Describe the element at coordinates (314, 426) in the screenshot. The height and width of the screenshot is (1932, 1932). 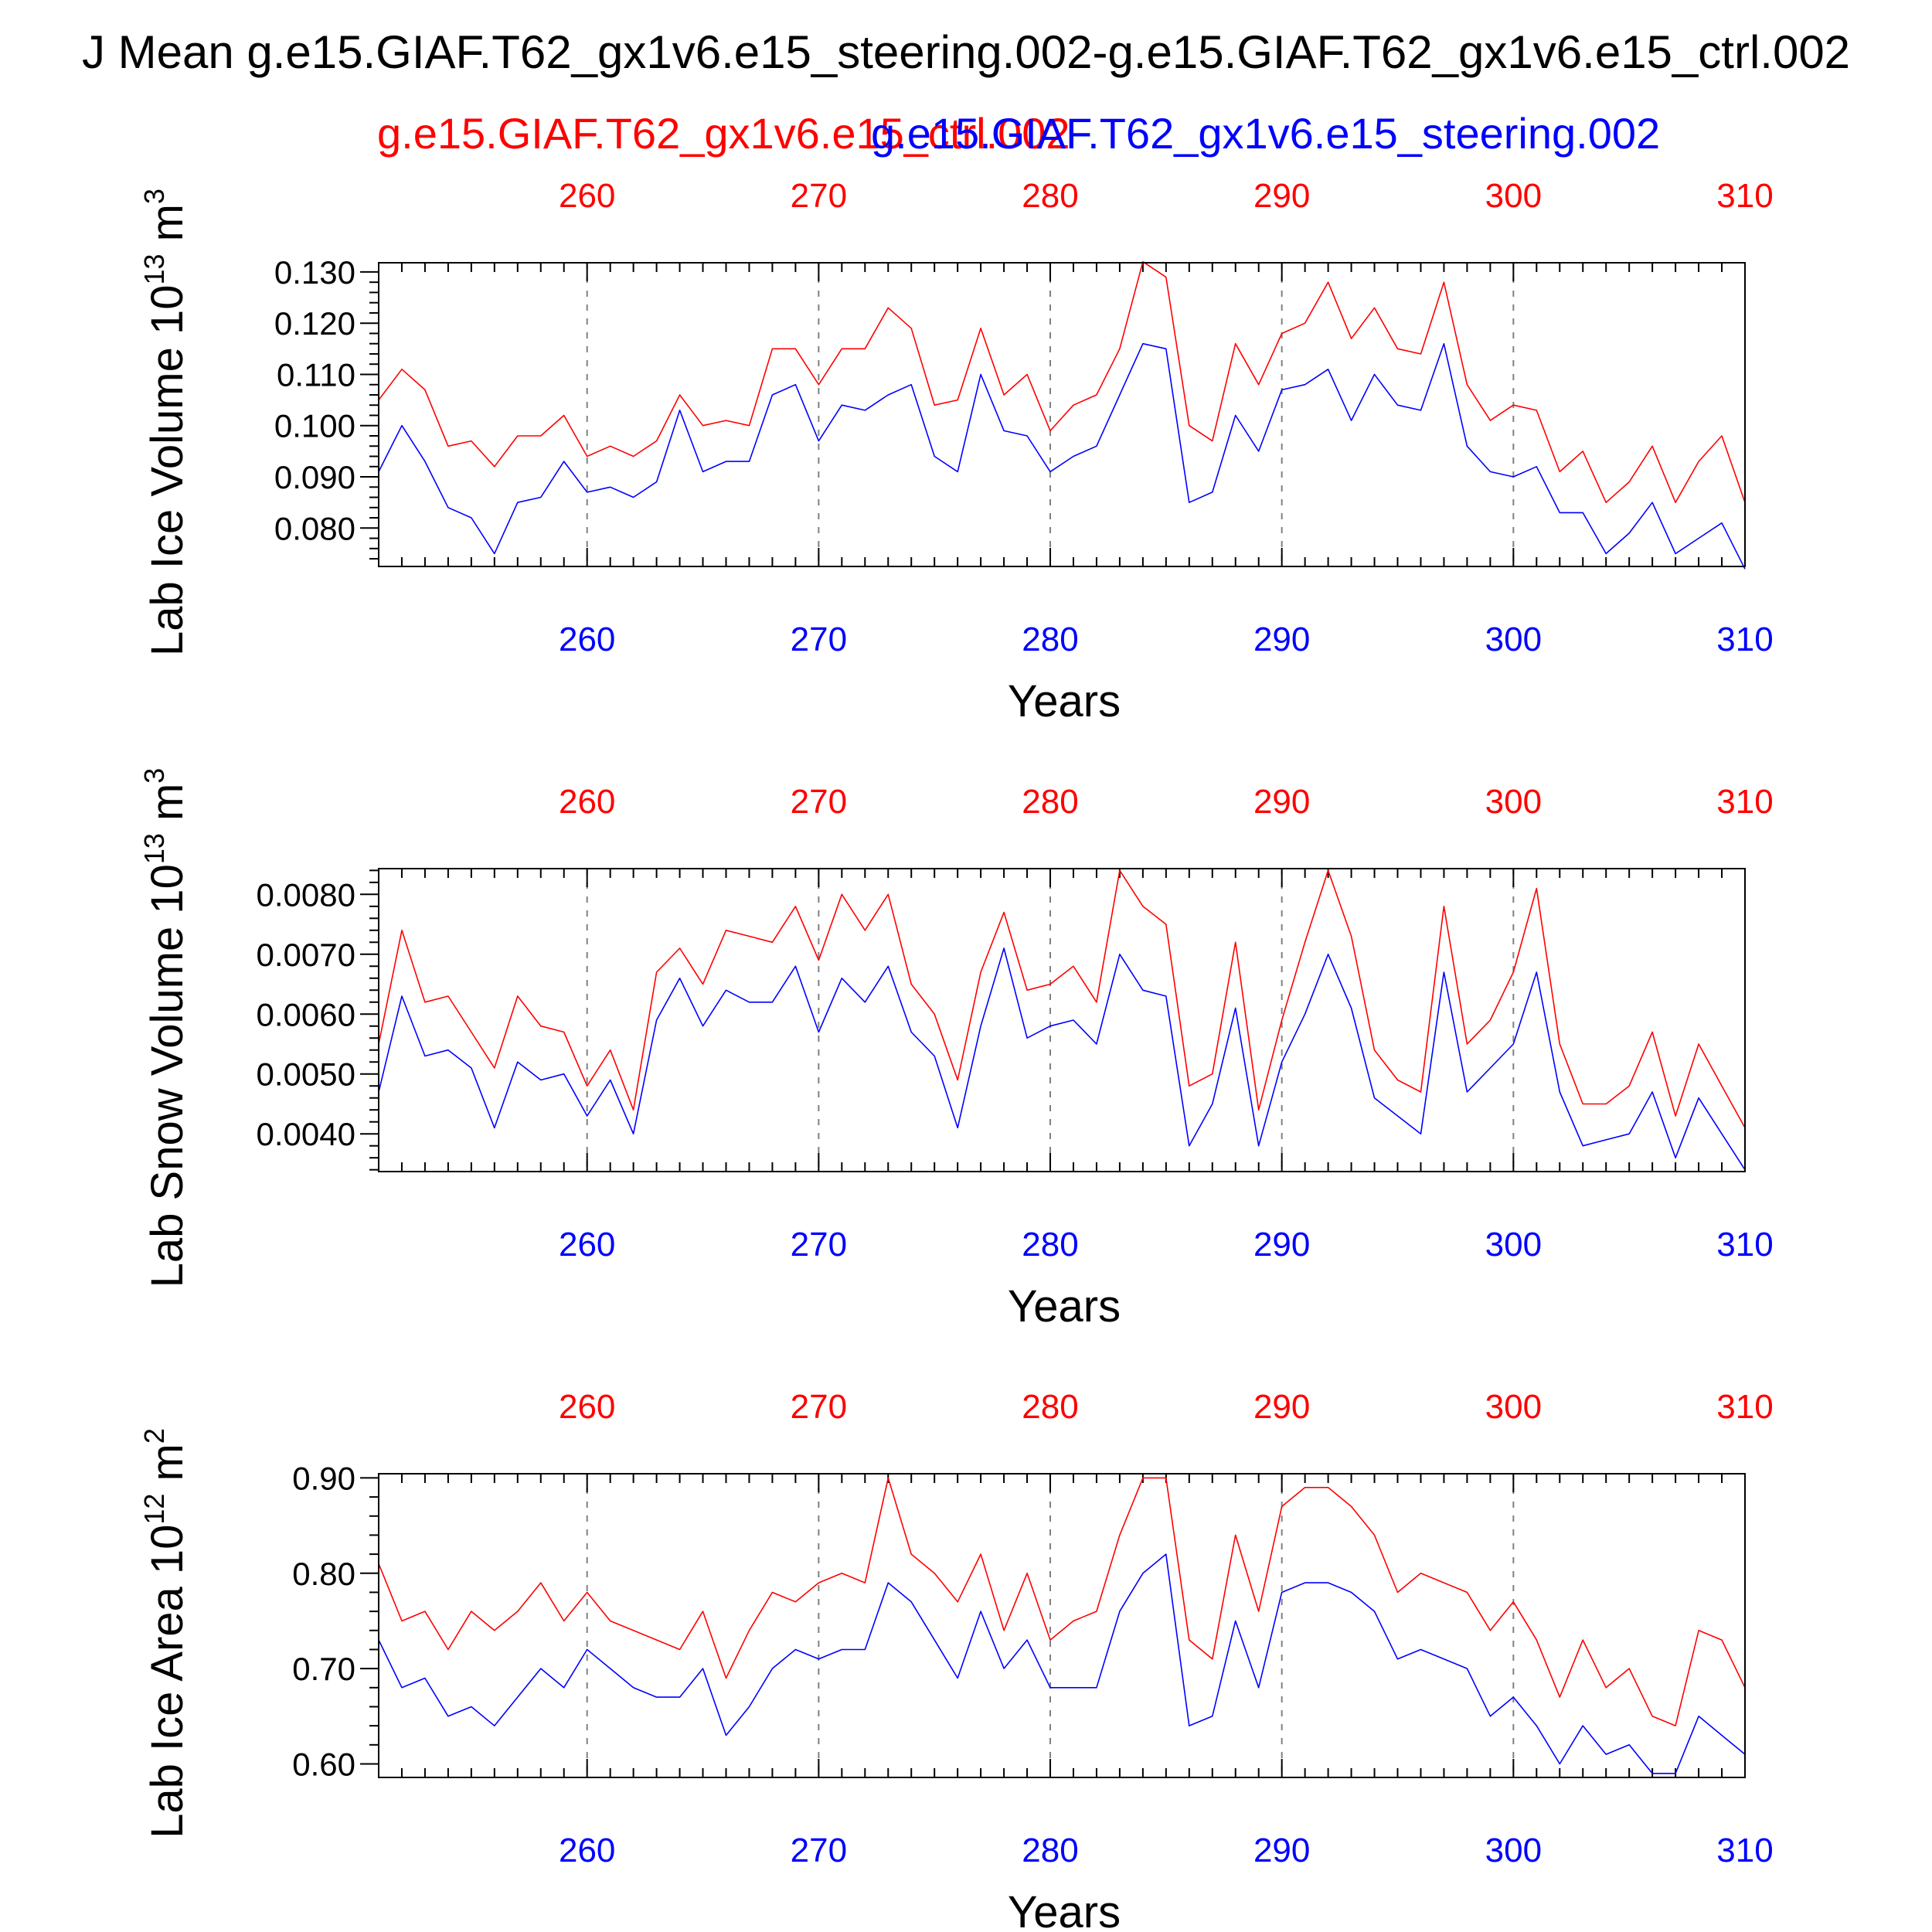
I see `y-tick-label: 0.100` at that location.